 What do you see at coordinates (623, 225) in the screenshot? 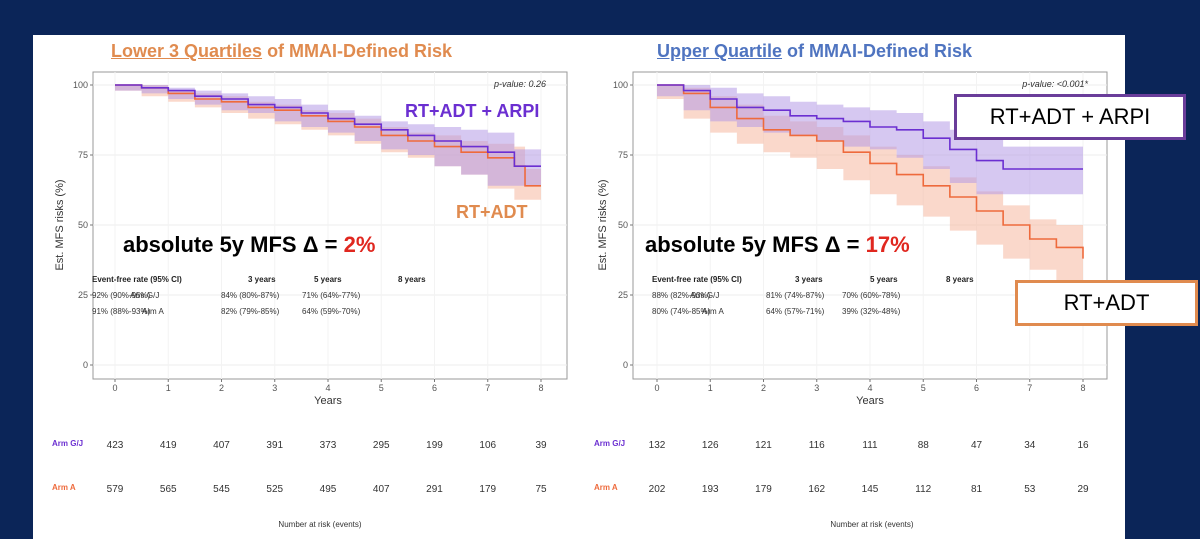
I see `right-y-tick-label: 50` at bounding box center [623, 225].